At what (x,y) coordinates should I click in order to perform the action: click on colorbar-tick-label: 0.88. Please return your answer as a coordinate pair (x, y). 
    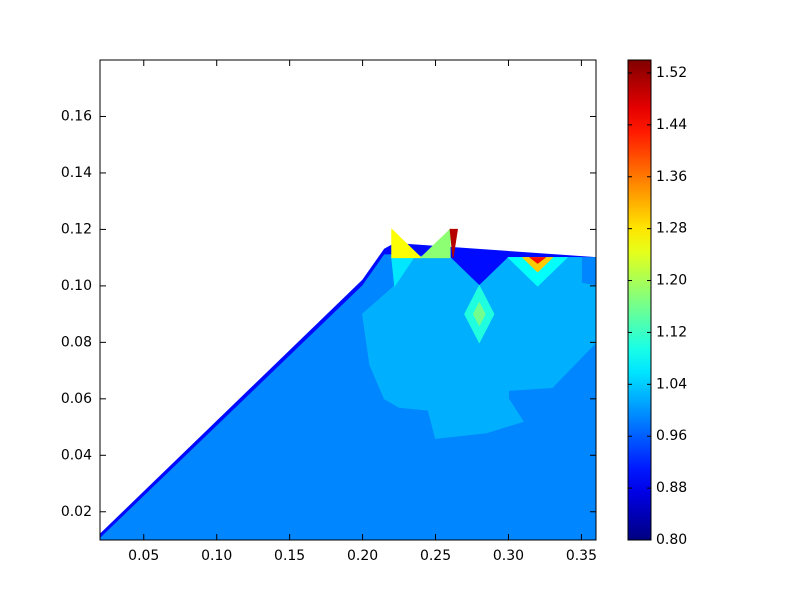
    Looking at the image, I should click on (671, 488).